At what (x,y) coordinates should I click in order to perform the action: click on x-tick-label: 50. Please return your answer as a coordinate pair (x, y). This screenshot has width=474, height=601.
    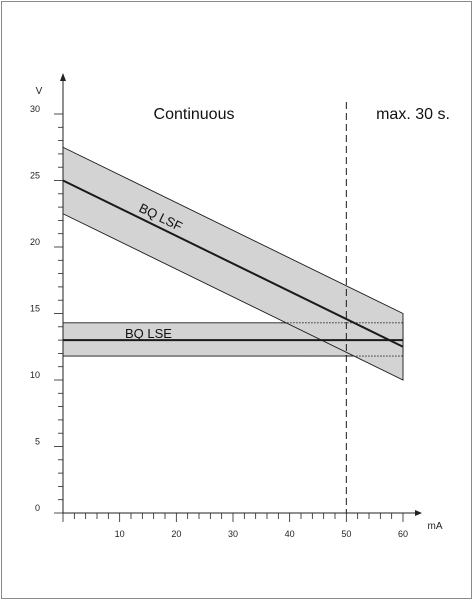
    Looking at the image, I should click on (346, 534).